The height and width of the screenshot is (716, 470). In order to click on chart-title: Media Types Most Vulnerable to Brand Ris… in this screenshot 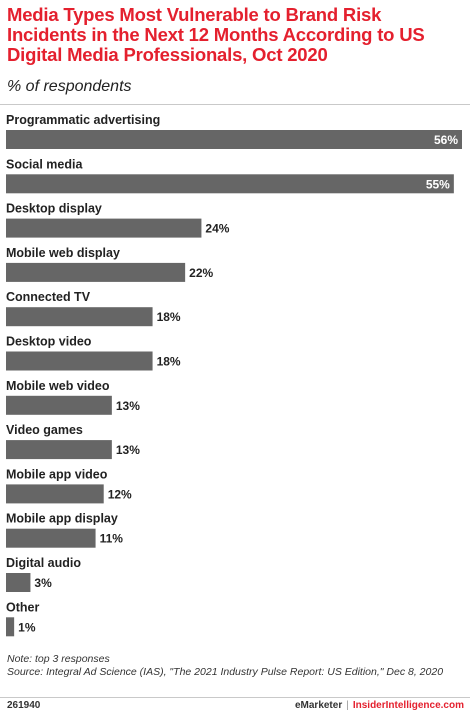, I will do `click(216, 34)`.